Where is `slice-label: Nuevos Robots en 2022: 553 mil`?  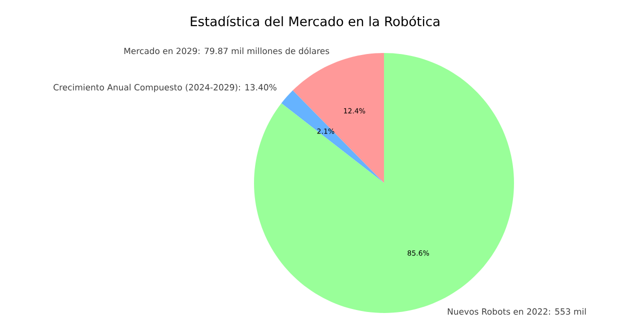 slice-label: Nuevos Robots en 2022: 553 mil is located at coordinates (517, 311).